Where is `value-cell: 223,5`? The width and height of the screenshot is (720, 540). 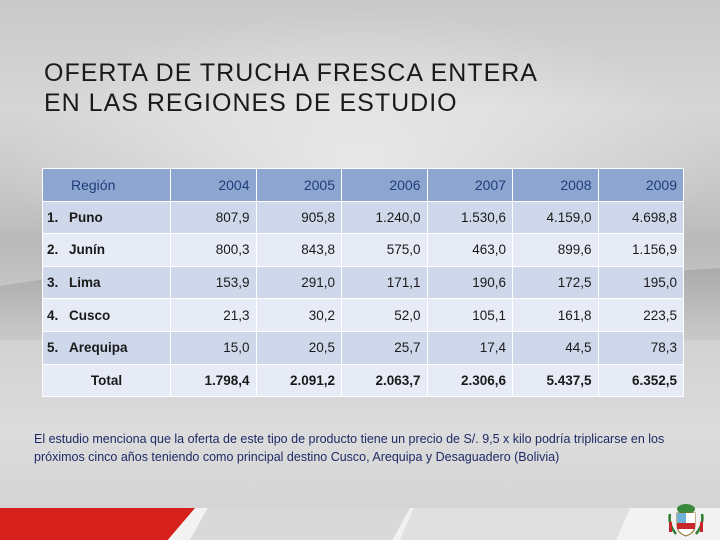
value-cell: 223,5 is located at coordinates (640, 315).